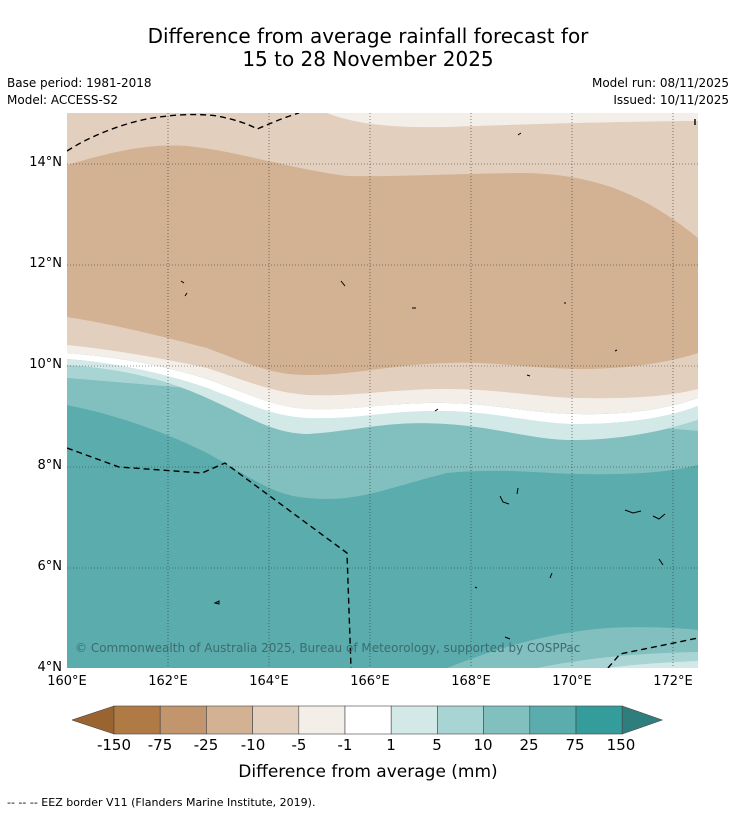  I want to click on colorbar-extend-high, so click(642, 720).